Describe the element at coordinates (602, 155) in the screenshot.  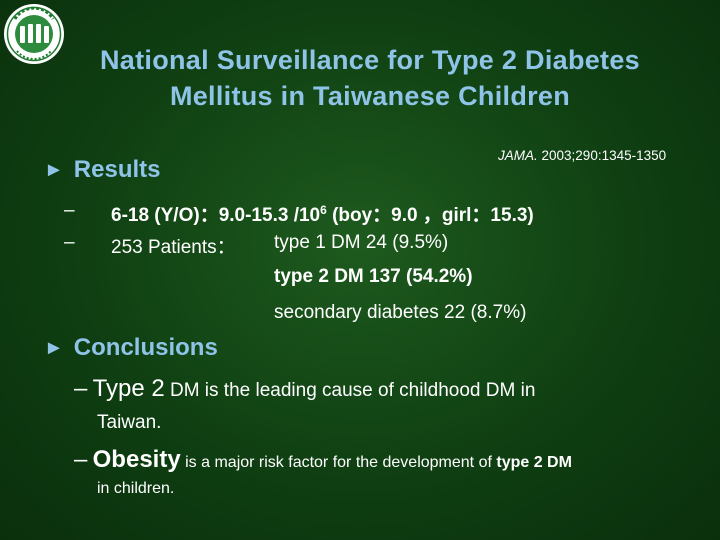
I see `citation-reference: 2003;290:1345-1350` at that location.